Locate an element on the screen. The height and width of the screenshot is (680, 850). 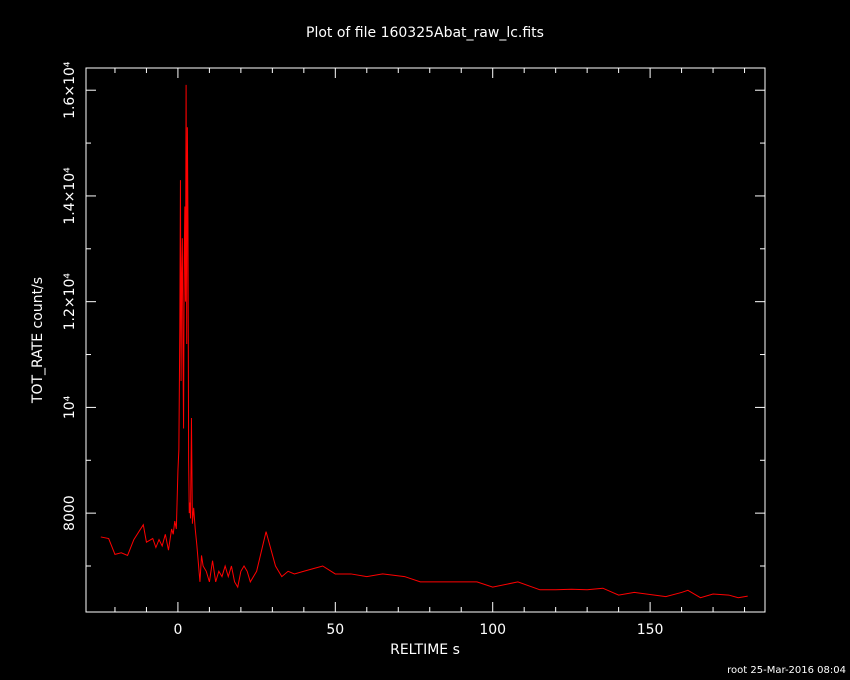
chart-title: Plot of file 160325Abat_raw_lc.fits is located at coordinates (425, 33).